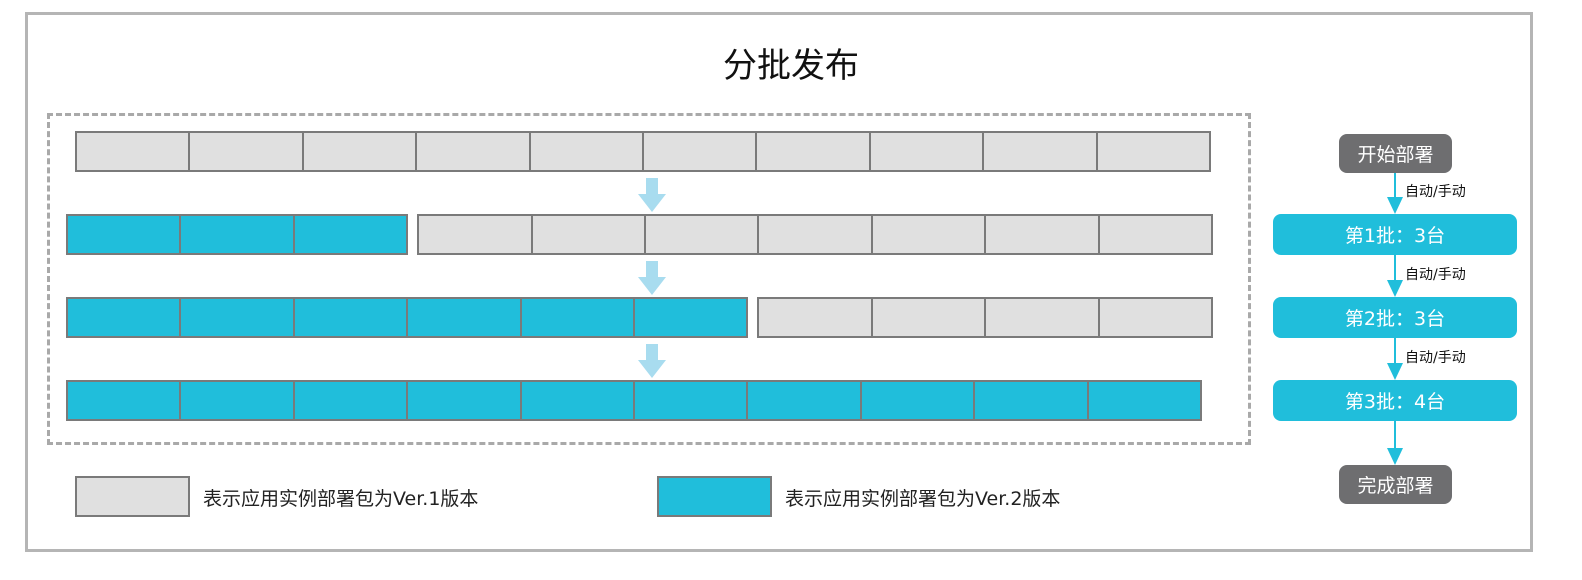 Image resolution: width=1582 pixels, height=580 pixels. Describe the element at coordinates (791, 66) in the screenshot. I see `diagram-title: 分批发布` at that location.